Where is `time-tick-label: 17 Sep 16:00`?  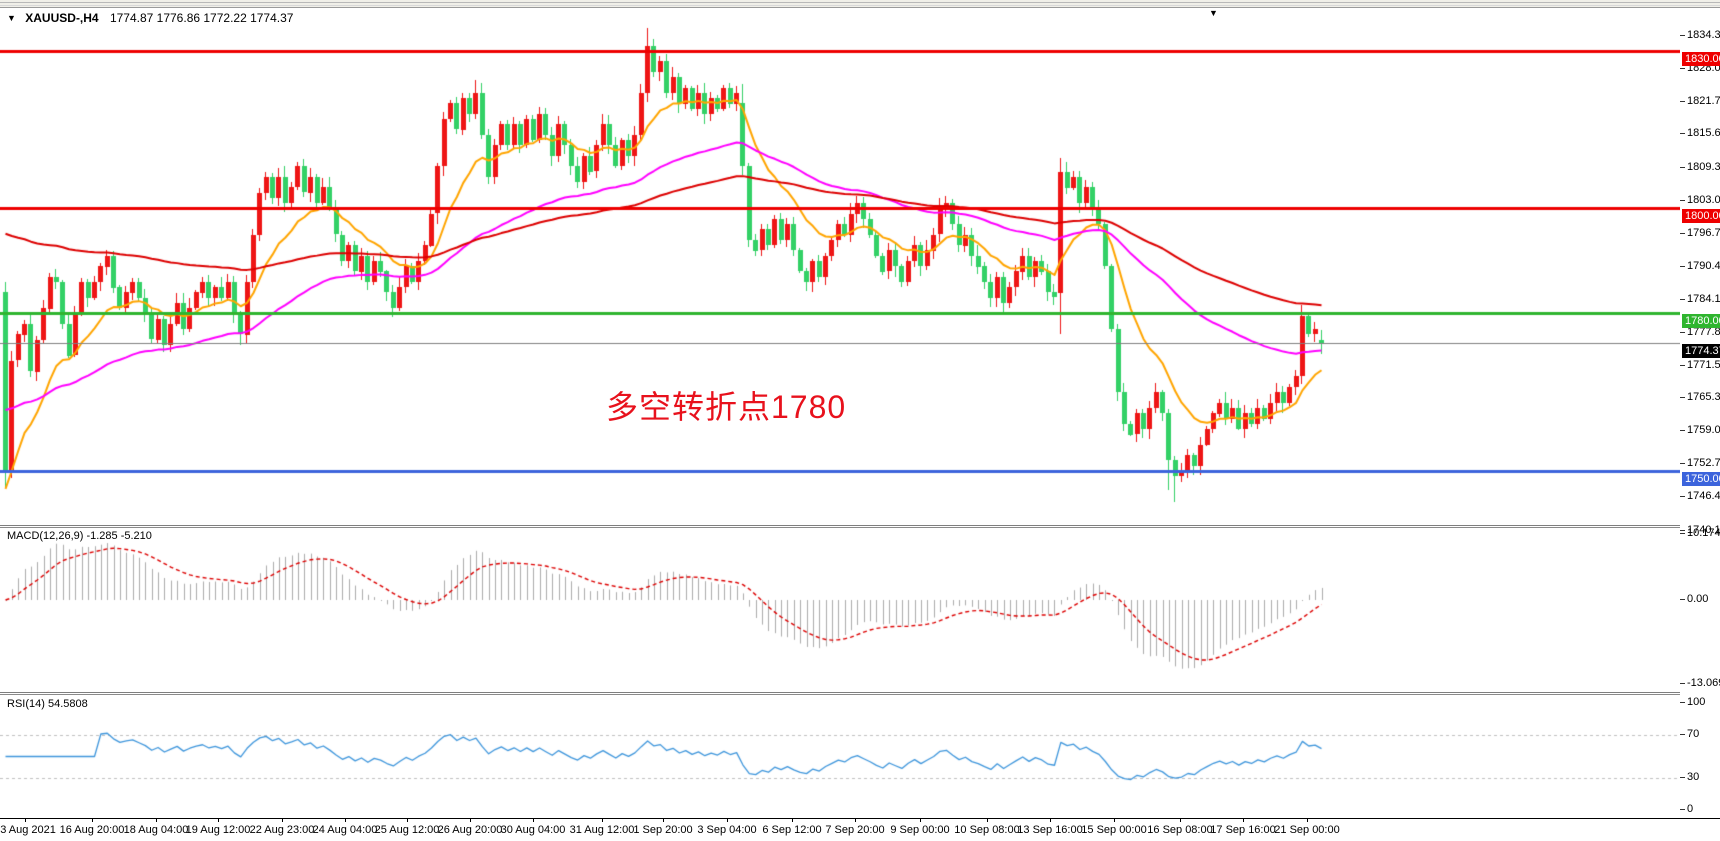
time-tick-label: 17 Sep 16:00 is located at coordinates (1243, 830).